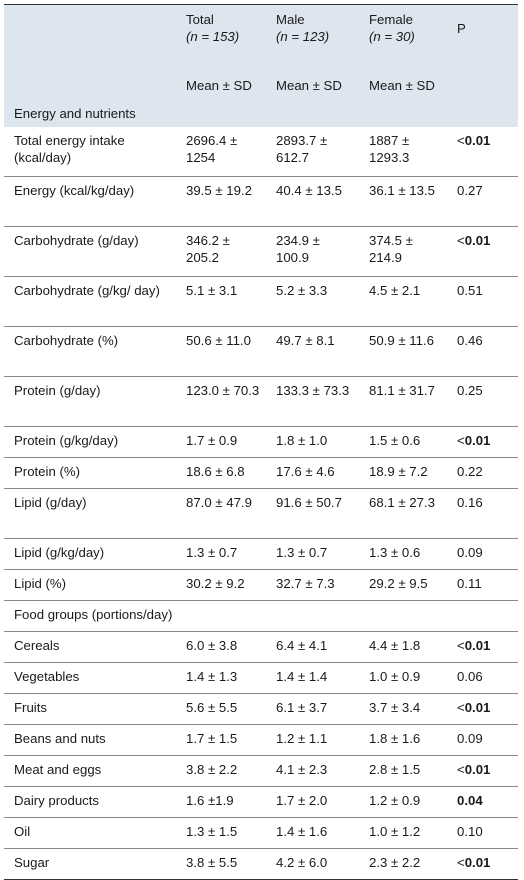 This screenshot has height=880, width=524. Describe the element at coordinates (90, 301) in the screenshot. I see `row-label: Carbohydrate (g/kg/ day)` at that location.